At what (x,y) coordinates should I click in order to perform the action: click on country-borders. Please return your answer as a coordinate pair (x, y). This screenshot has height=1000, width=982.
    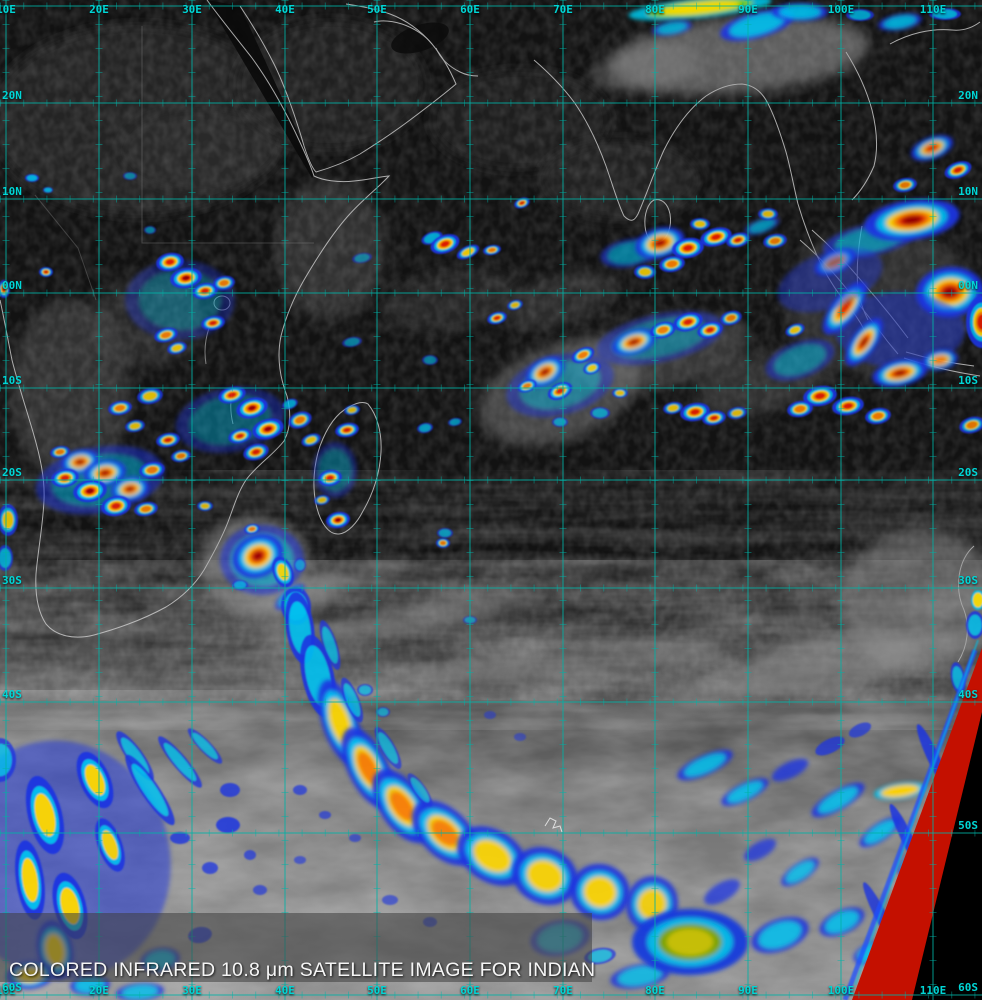
    Looking at the image, I should click on (174, 163).